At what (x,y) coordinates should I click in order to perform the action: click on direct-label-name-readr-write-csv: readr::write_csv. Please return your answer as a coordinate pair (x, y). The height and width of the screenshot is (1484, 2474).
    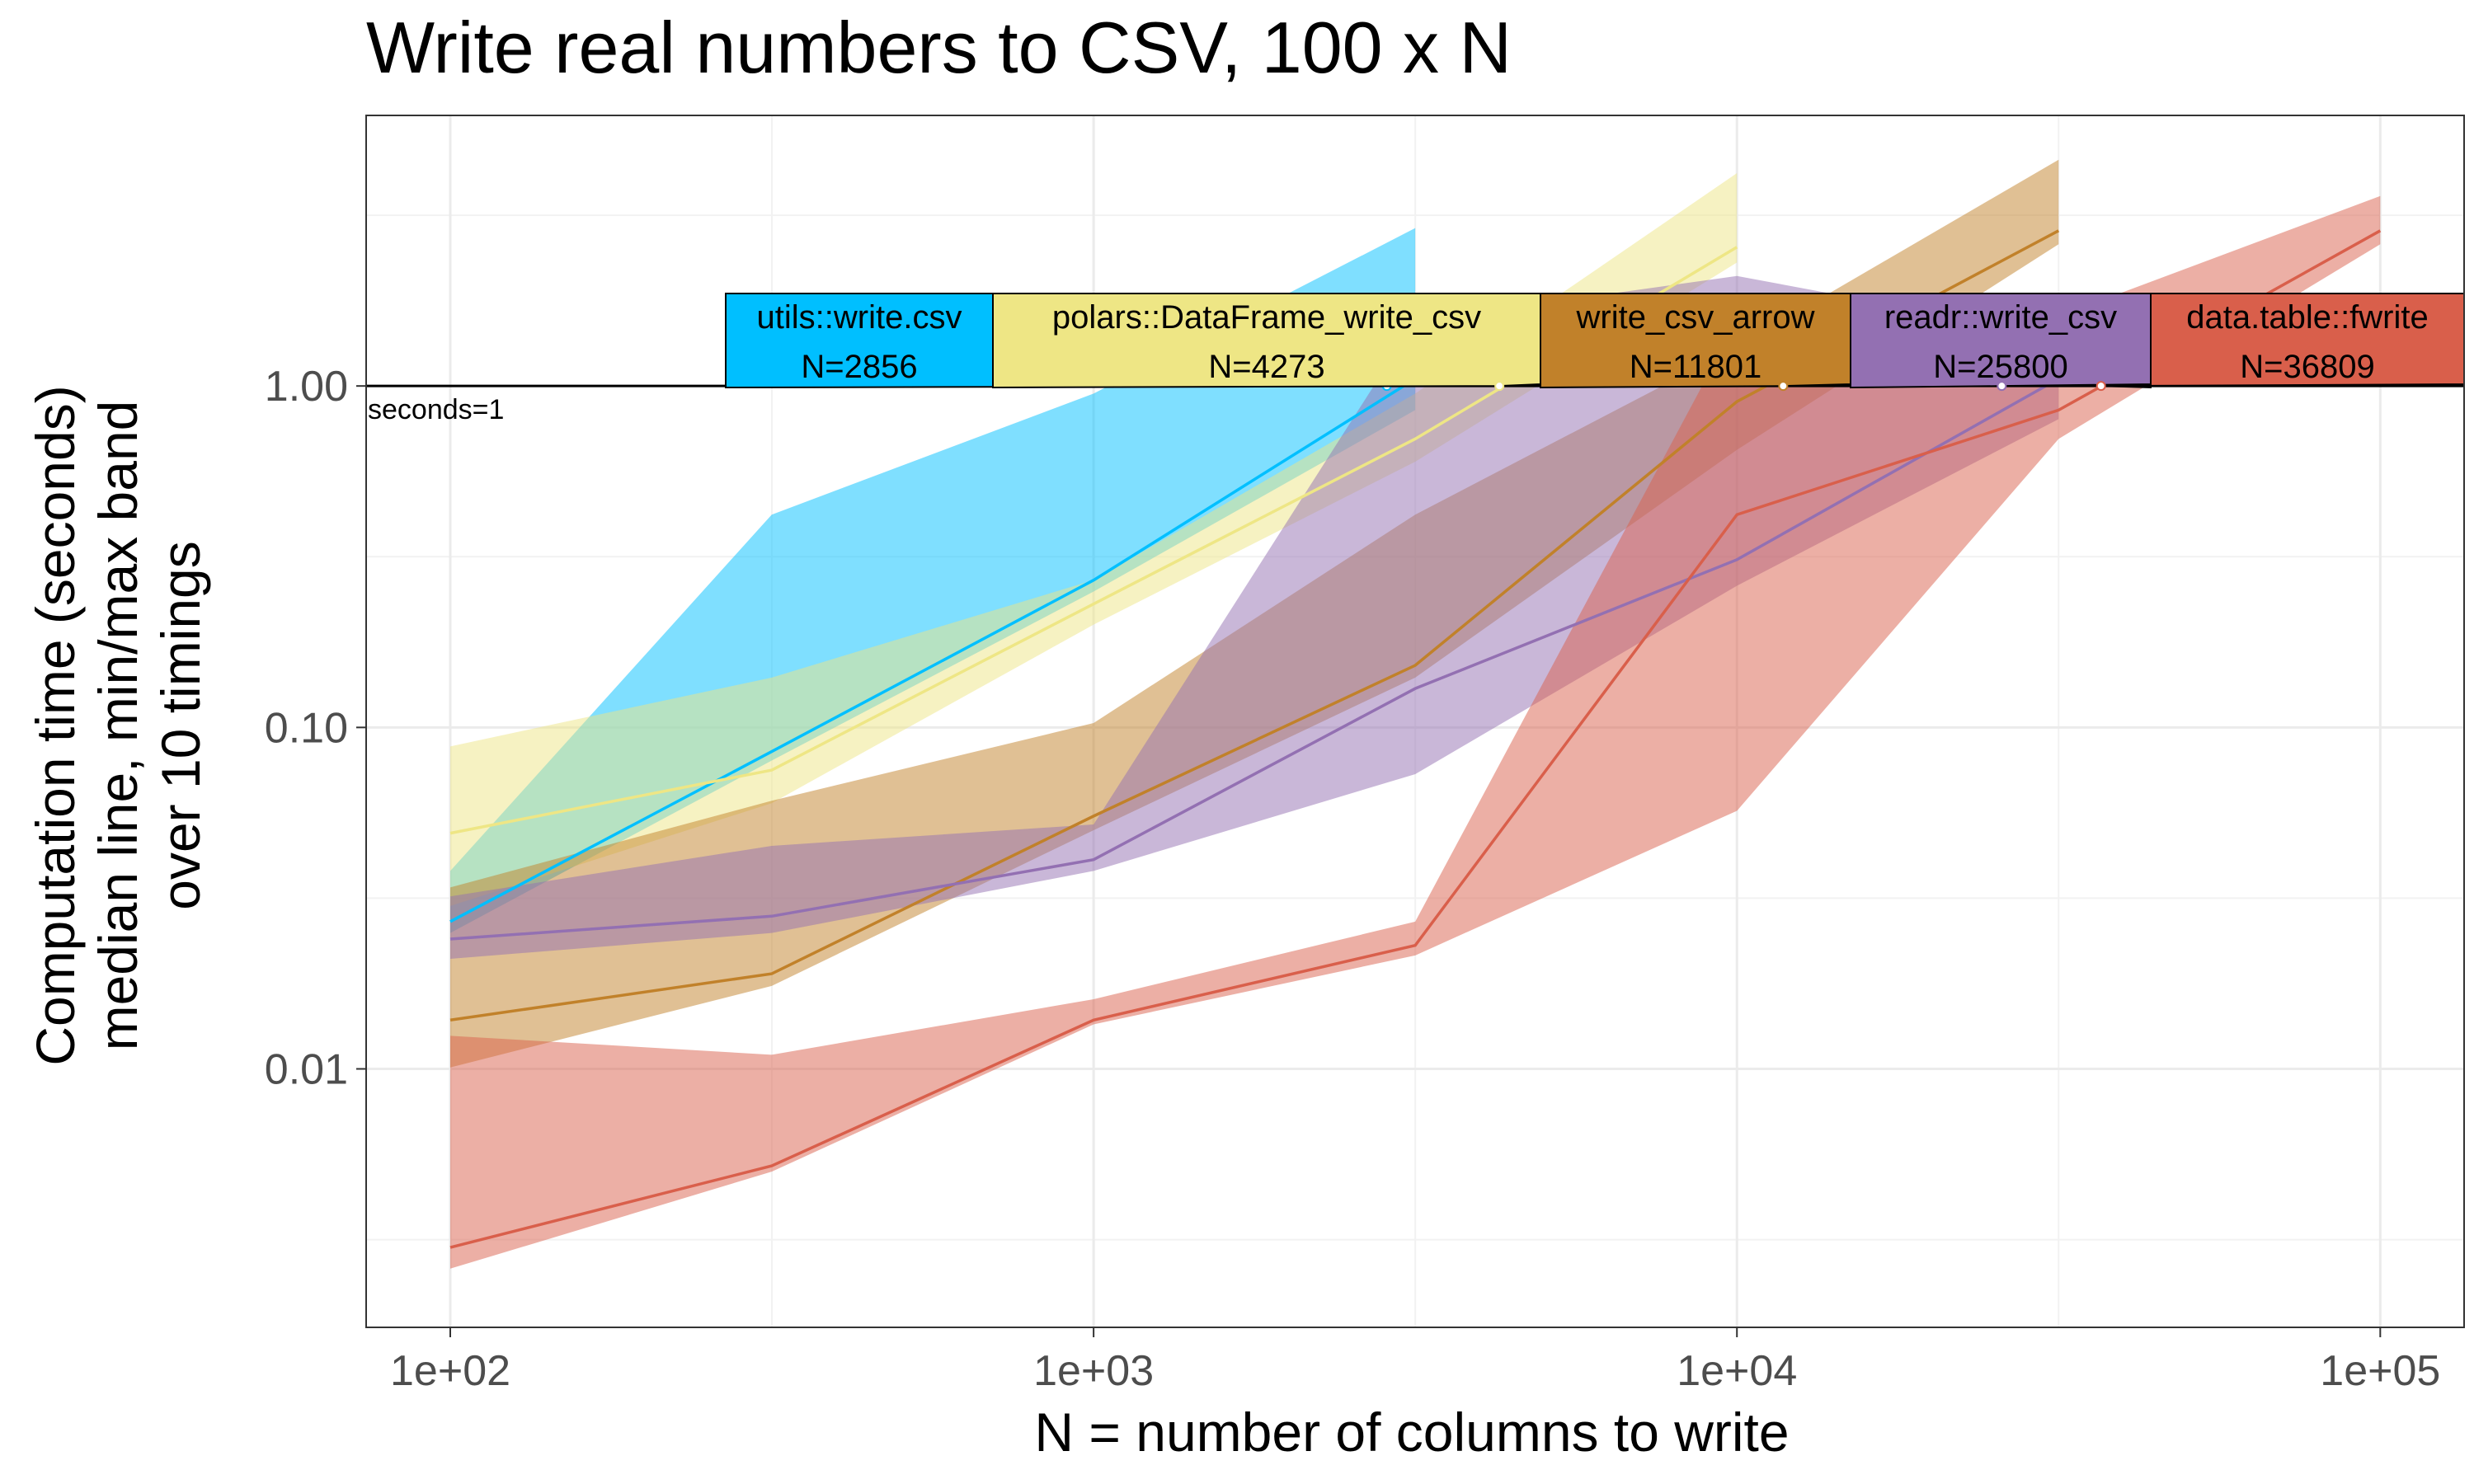
    Looking at the image, I should click on (2000, 317).